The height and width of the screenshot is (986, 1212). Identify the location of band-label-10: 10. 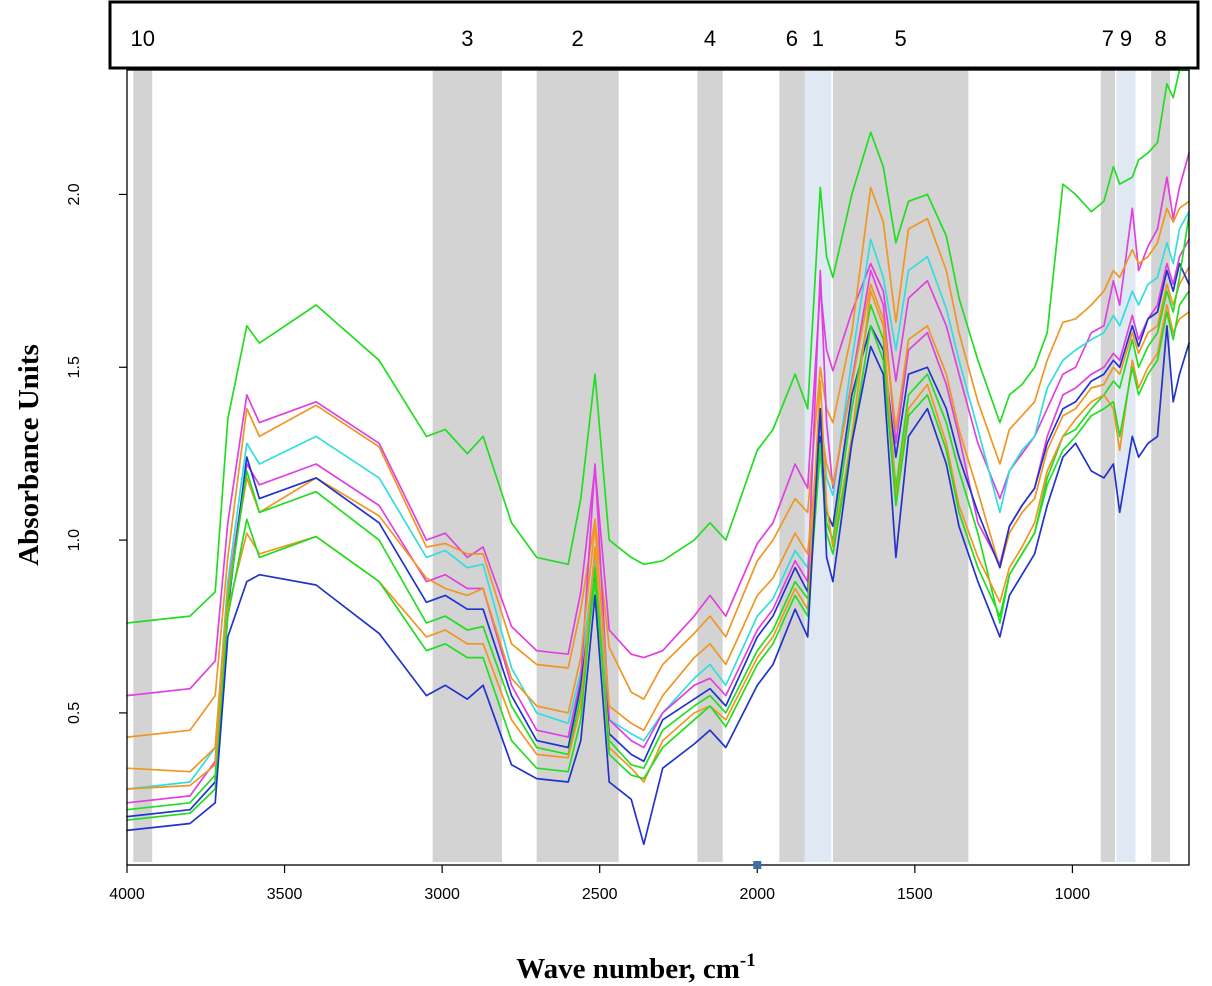
(143, 38).